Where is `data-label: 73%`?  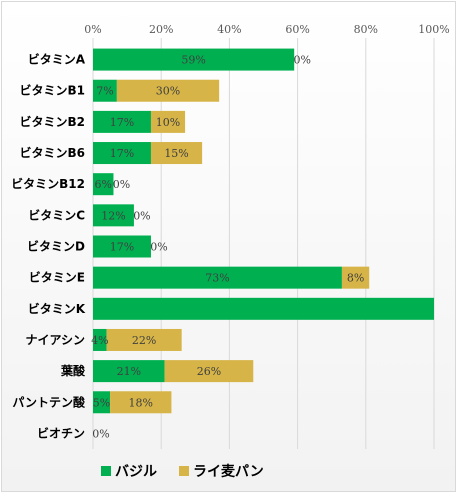 data-label: 73% is located at coordinates (217, 278).